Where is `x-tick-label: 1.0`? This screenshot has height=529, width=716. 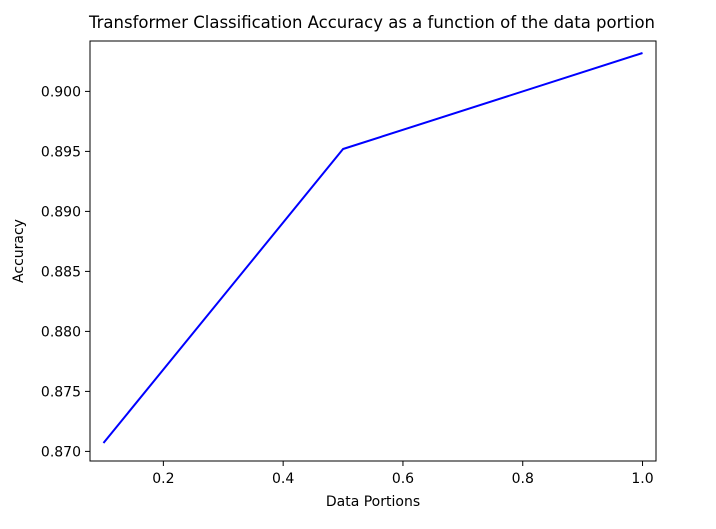
x-tick-label: 1.0 is located at coordinates (642, 479).